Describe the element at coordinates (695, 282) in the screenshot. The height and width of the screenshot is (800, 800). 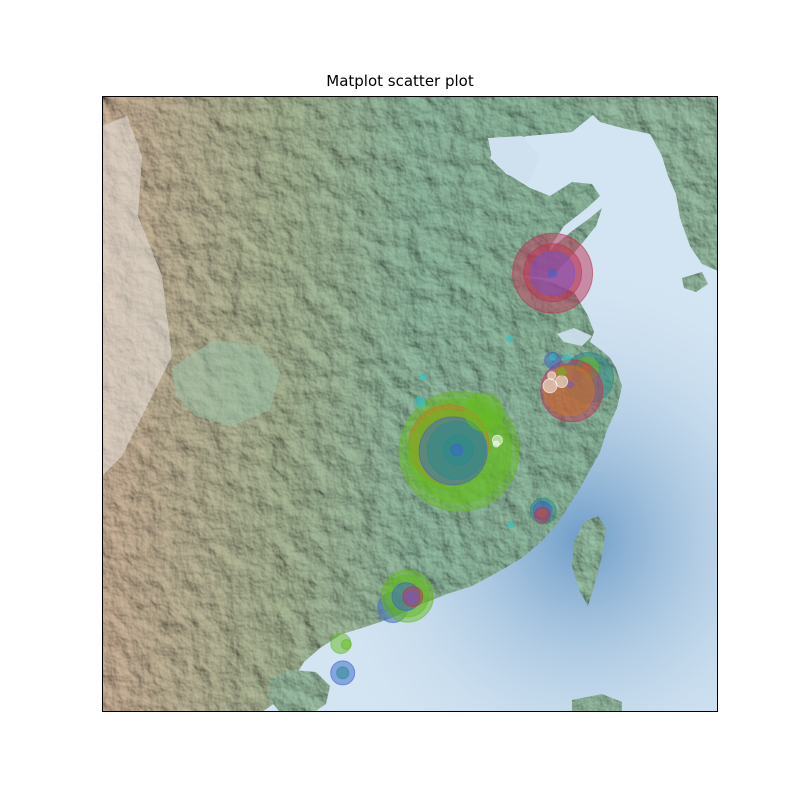
I see `japan-fragment` at that location.